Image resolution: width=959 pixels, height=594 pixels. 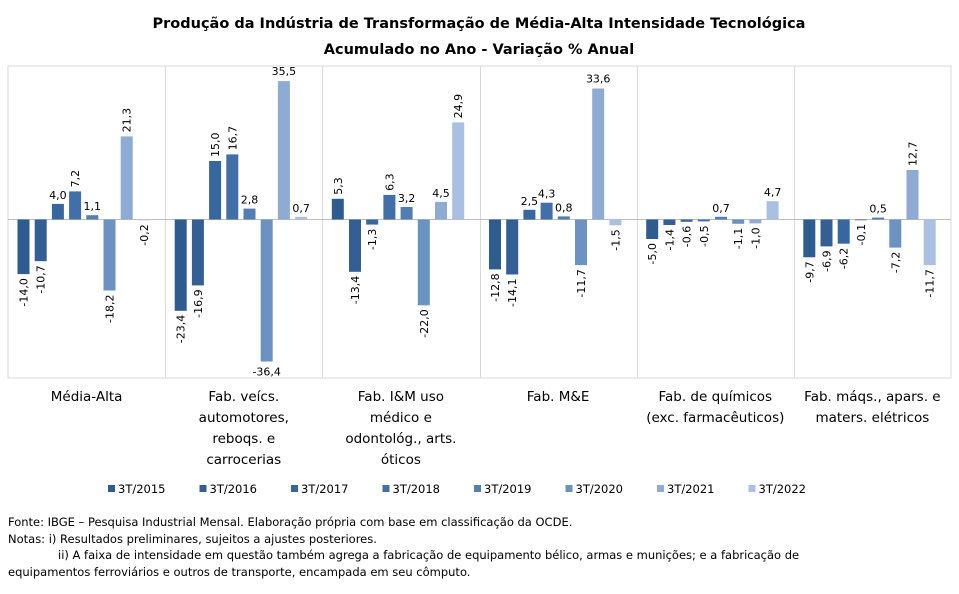 What do you see at coordinates (441, 193) in the screenshot?
I see `data-label: 4,5` at bounding box center [441, 193].